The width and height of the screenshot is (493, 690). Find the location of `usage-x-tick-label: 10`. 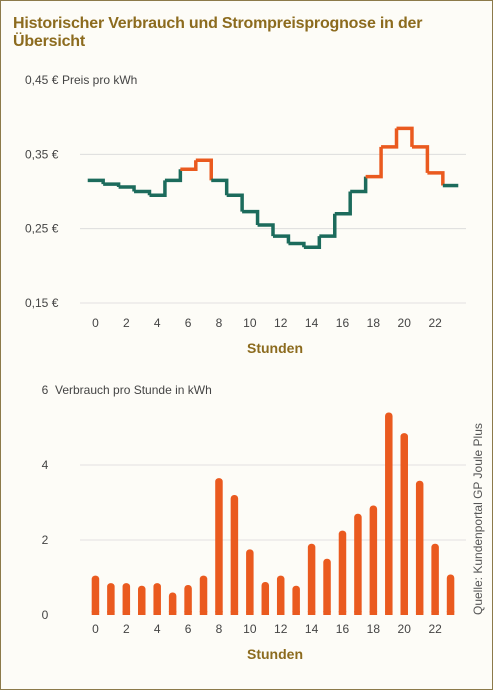

usage-x-tick-label: 10 is located at coordinates (250, 629).